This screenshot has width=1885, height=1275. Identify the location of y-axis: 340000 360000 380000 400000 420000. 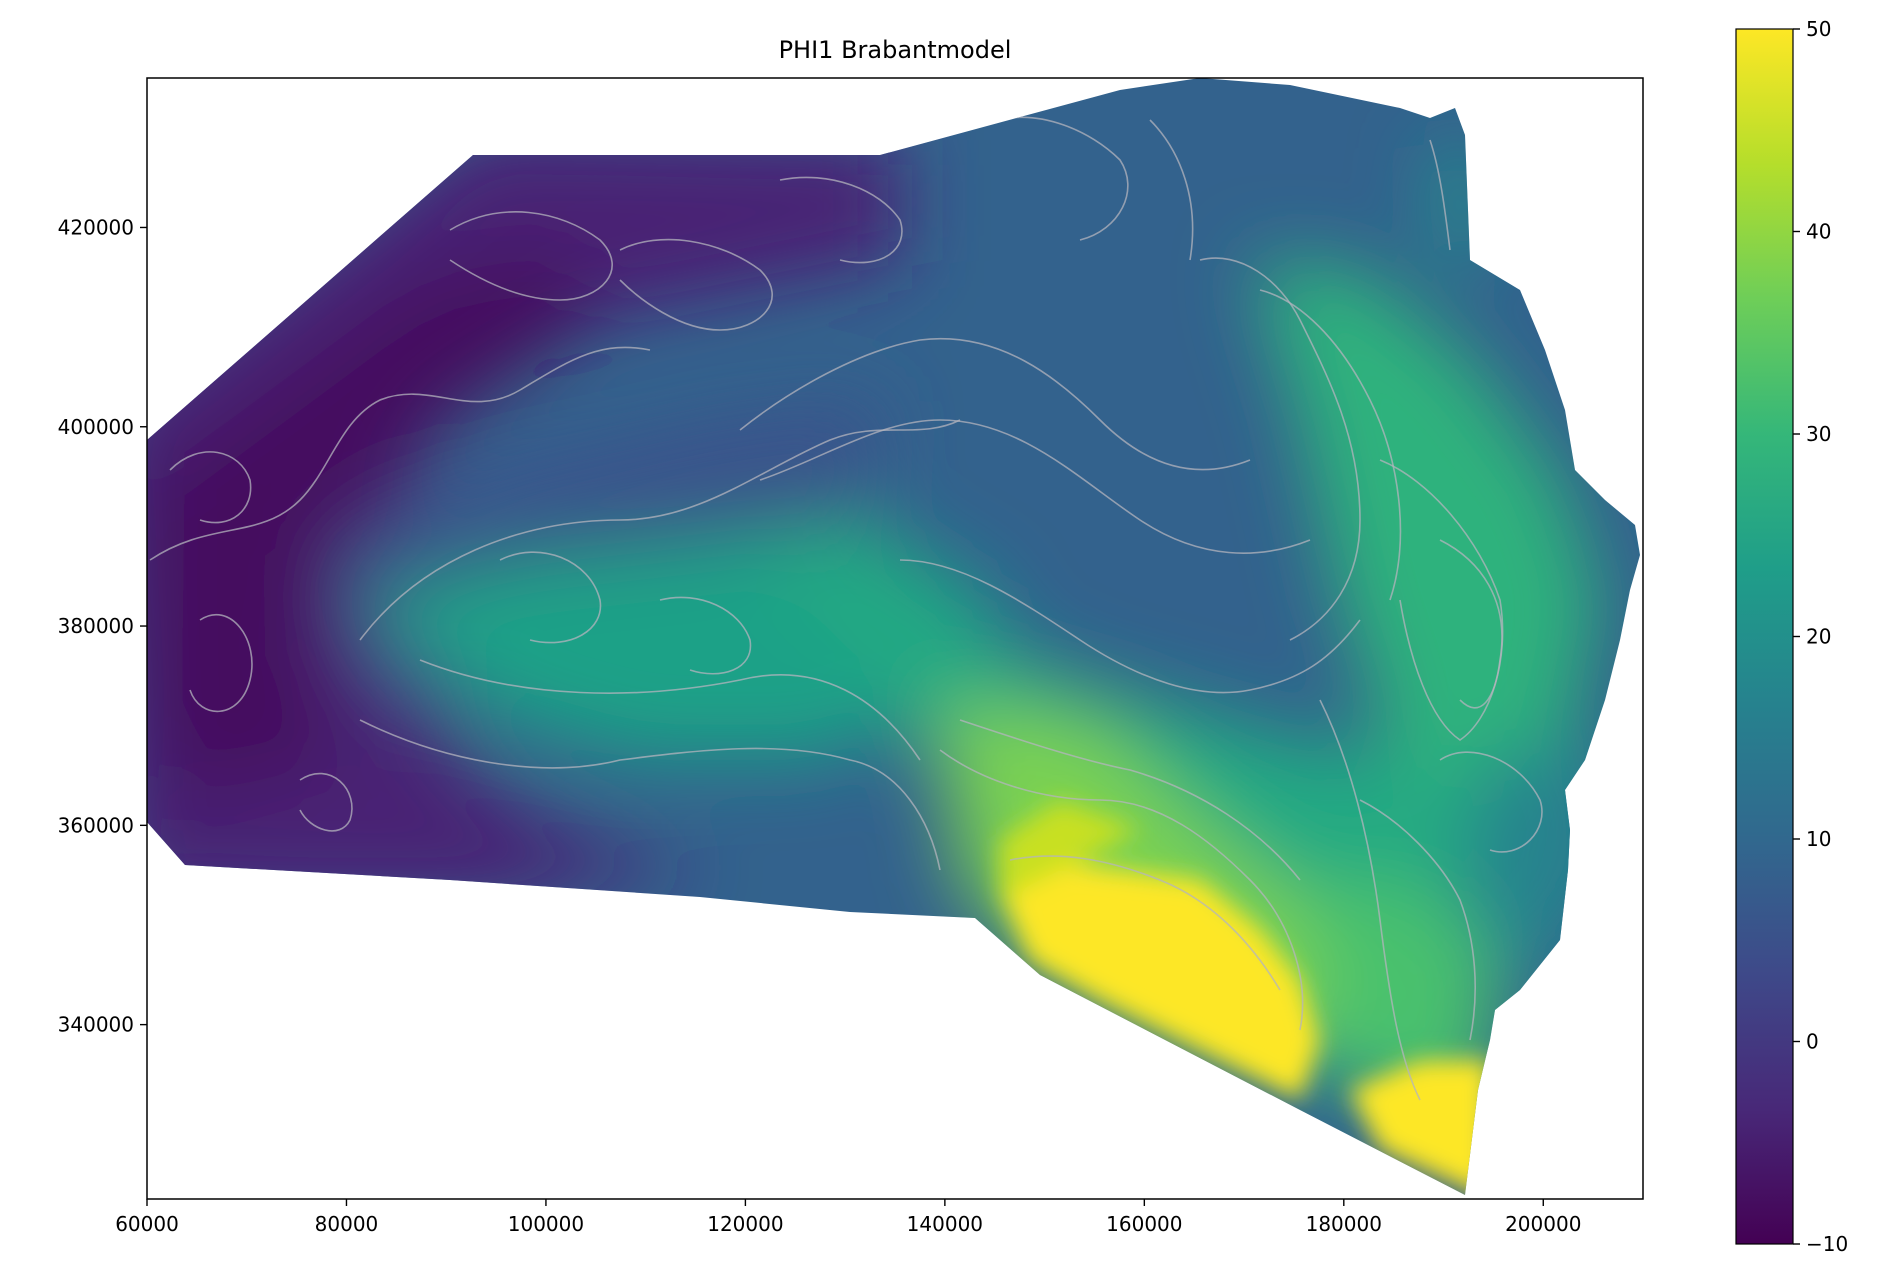
(102, 626).